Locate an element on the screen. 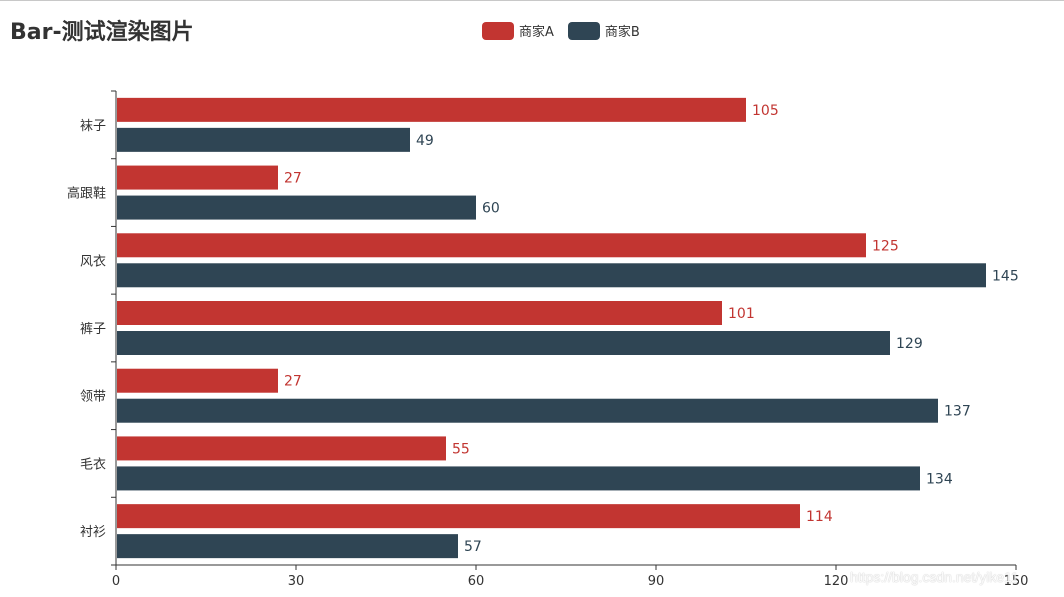 The width and height of the screenshot is (1064, 597). legend-item-series-b: 商家B is located at coordinates (603, 30).